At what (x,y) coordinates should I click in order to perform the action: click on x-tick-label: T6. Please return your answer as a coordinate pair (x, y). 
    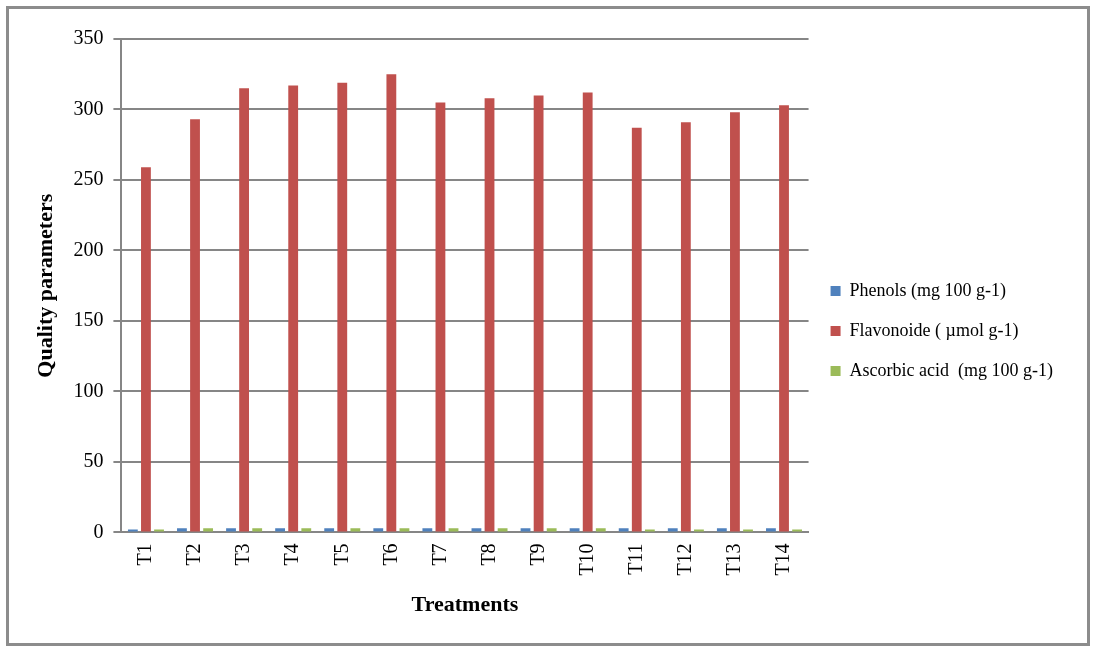
    Looking at the image, I should click on (389, 554).